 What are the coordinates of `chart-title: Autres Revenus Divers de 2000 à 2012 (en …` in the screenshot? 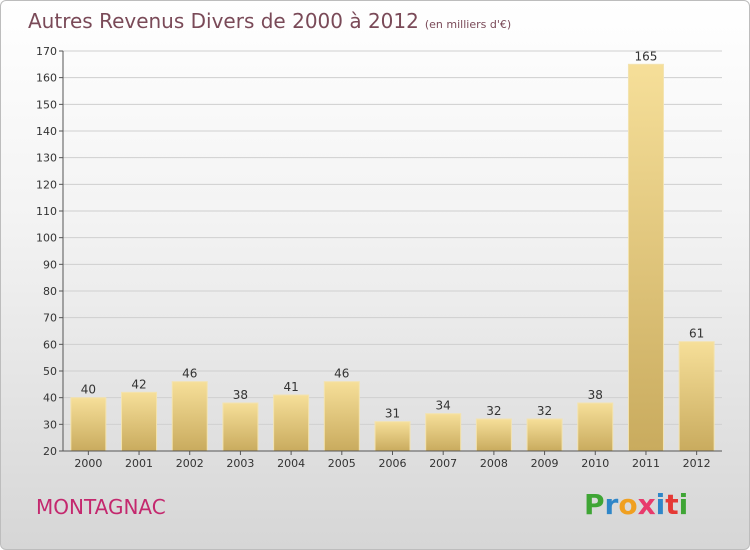 It's located at (269, 21).